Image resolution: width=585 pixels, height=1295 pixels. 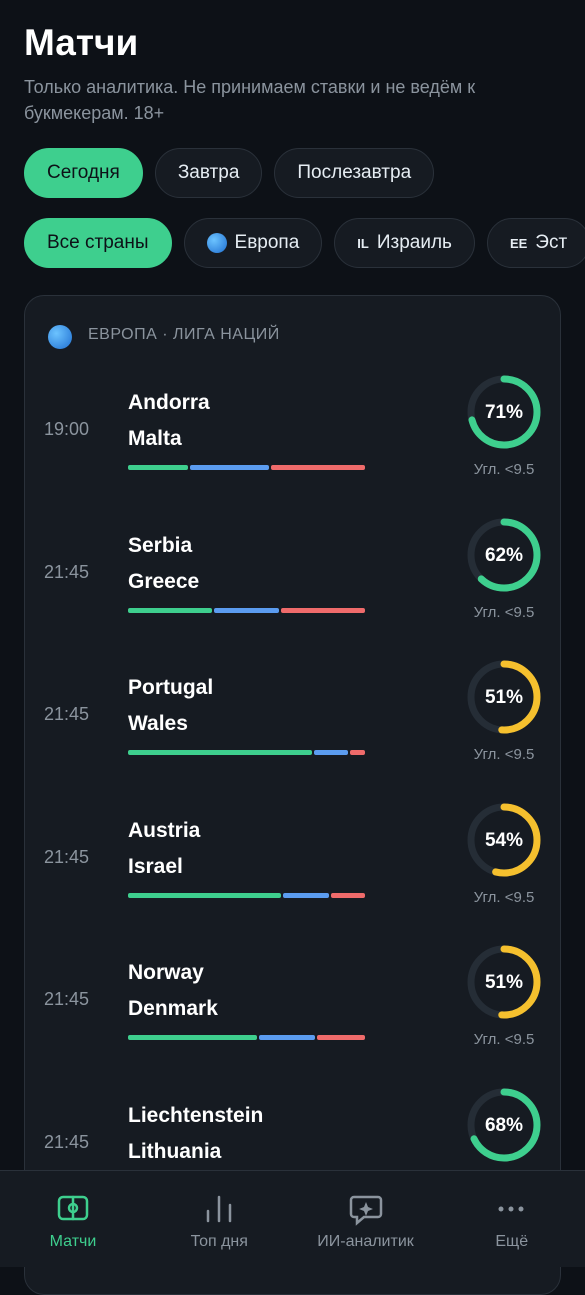 I want to click on confidence-ring: 71%, so click(x=504, y=412).